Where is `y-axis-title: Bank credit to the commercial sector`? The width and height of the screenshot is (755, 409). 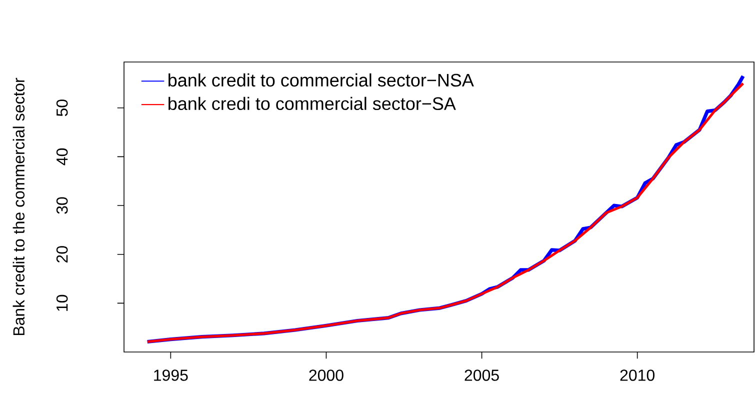 y-axis-title: Bank credit to the commercial sector is located at coordinates (18, 207).